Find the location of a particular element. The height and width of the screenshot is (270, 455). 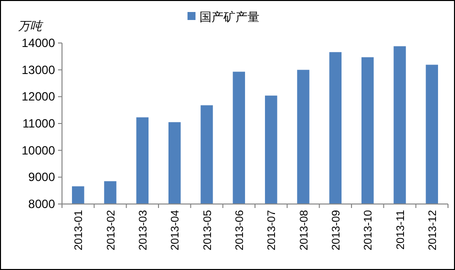

y-axis-title: 万吨 is located at coordinates (31, 26).